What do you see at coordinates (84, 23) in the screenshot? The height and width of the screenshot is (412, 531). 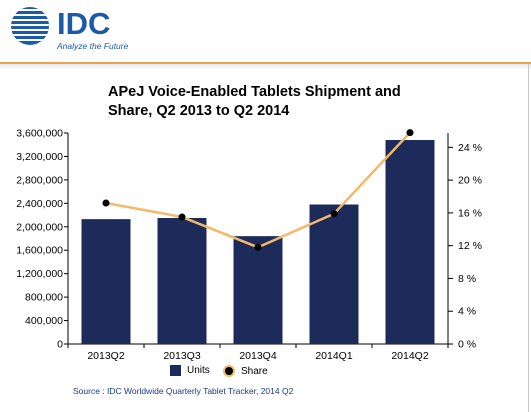 I see `logo-wordmark: IDC` at bounding box center [84, 23].